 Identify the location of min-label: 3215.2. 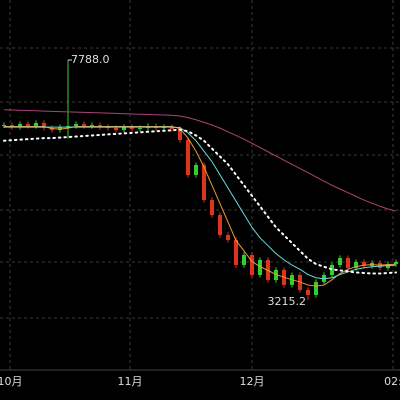
(287, 301).